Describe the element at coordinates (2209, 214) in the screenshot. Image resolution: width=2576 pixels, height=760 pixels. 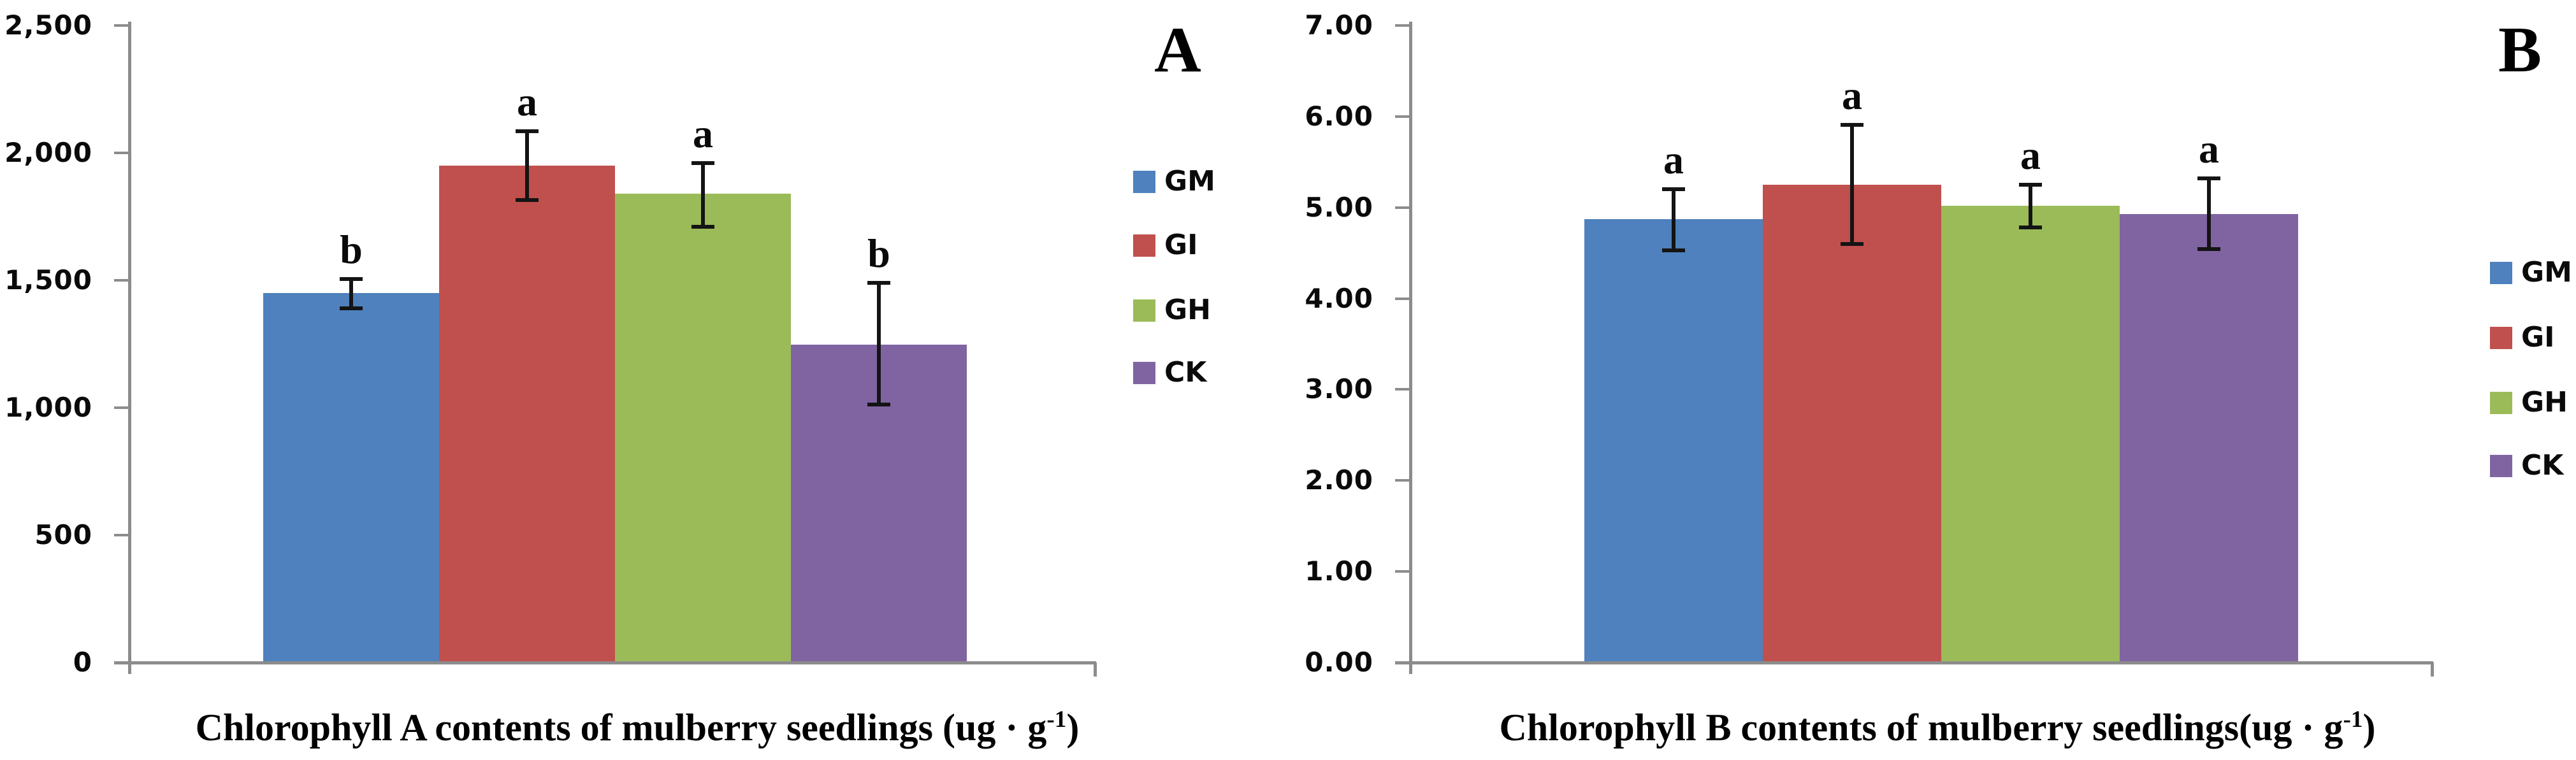
I see `error-bar-stem-ck-b` at that location.